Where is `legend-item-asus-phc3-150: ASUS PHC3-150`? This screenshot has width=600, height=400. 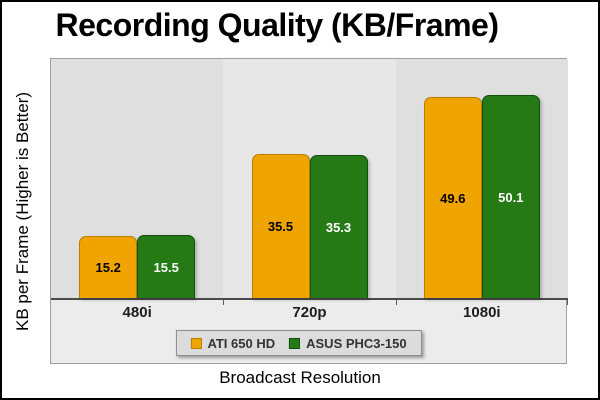 legend-item-asus-phc3-150: ASUS PHC3-150 is located at coordinates (348, 343).